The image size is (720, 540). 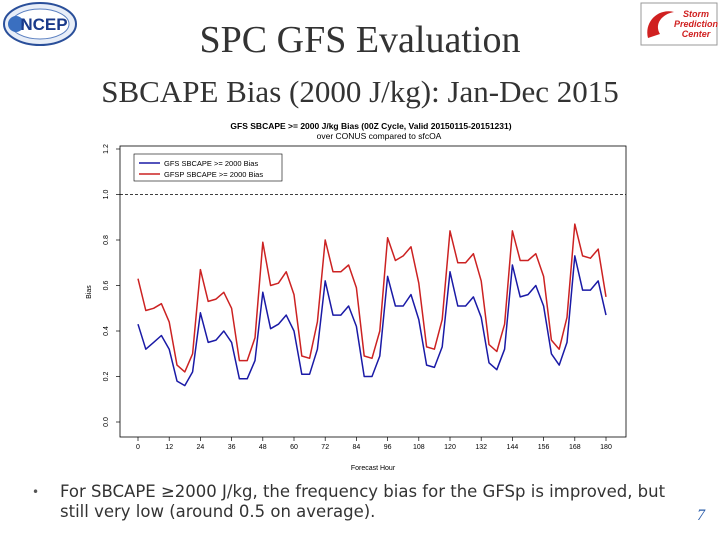 What do you see at coordinates (201, 447) in the screenshot?
I see `x-tick-label: 24` at bounding box center [201, 447].